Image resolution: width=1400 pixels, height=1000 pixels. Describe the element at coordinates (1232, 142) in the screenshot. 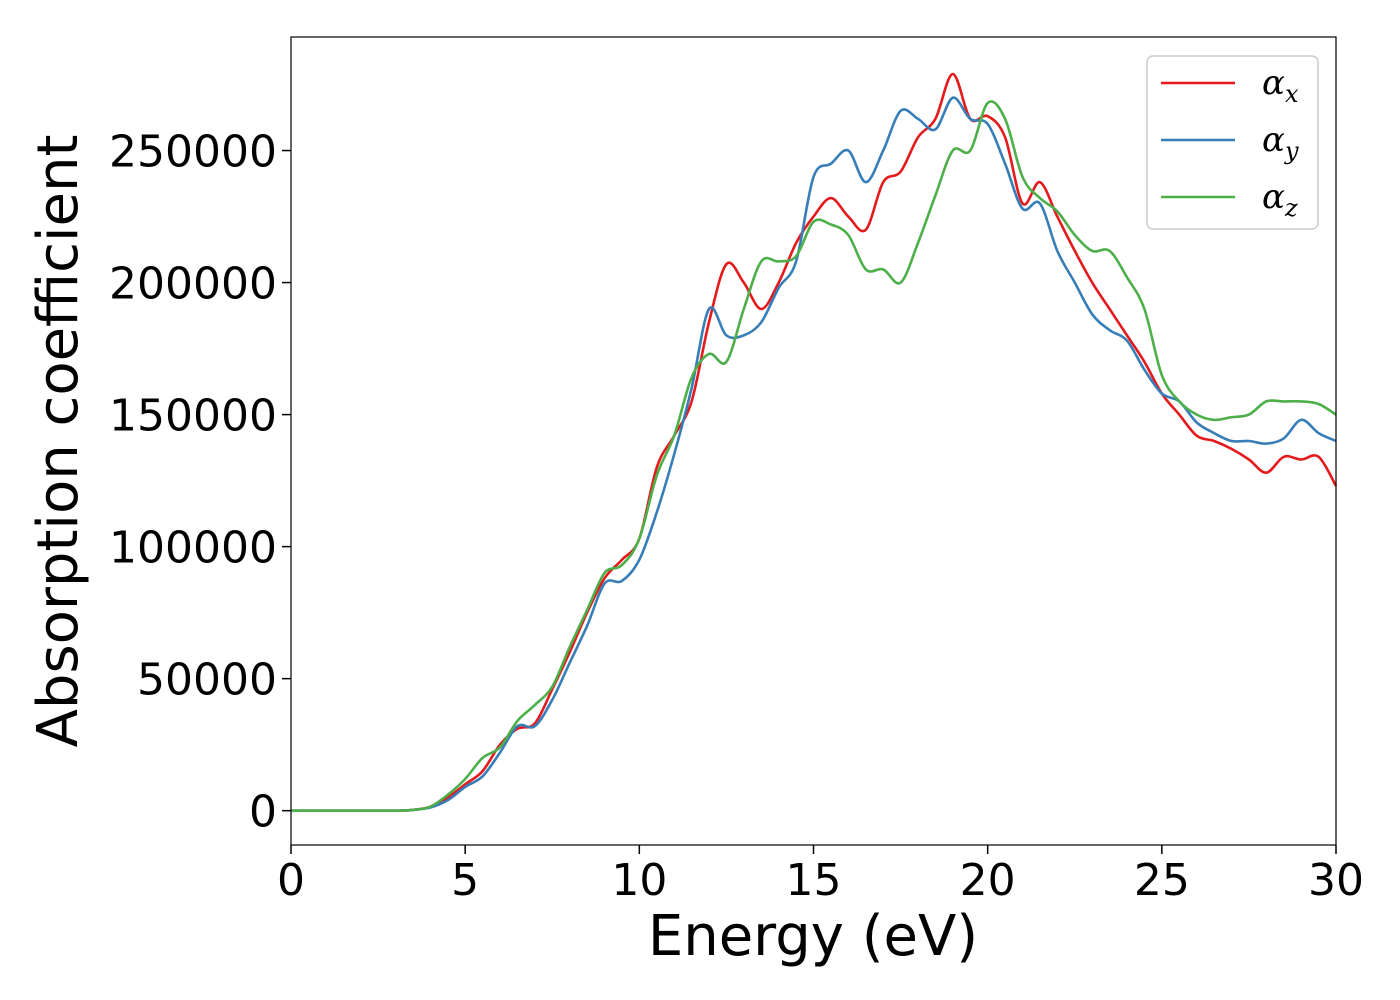

I see `legend-box` at that location.